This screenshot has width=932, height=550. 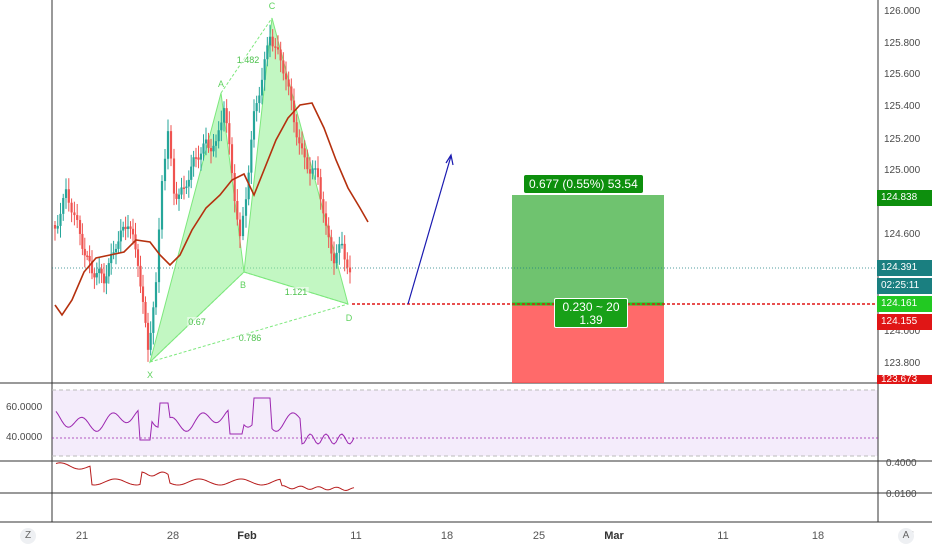 What do you see at coordinates (449, 159) in the screenshot?
I see `projection-arrow-head` at bounding box center [449, 159].